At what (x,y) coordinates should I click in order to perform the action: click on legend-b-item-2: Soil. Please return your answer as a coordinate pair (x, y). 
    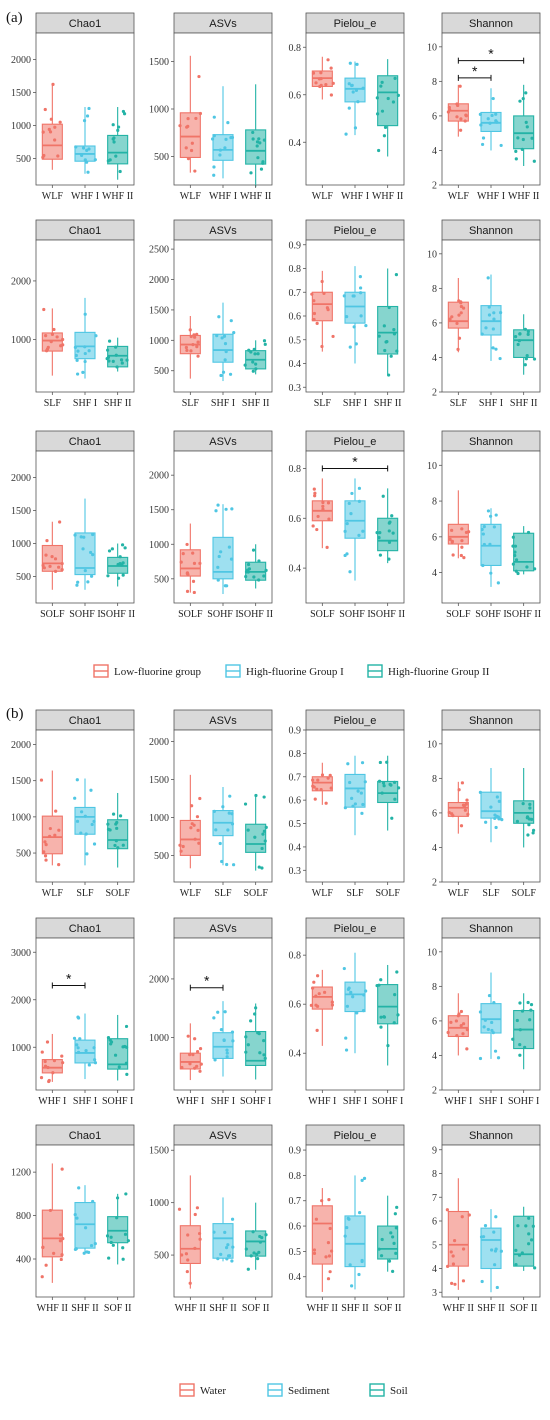
    Looking at the image, I should click on (388, 1390).